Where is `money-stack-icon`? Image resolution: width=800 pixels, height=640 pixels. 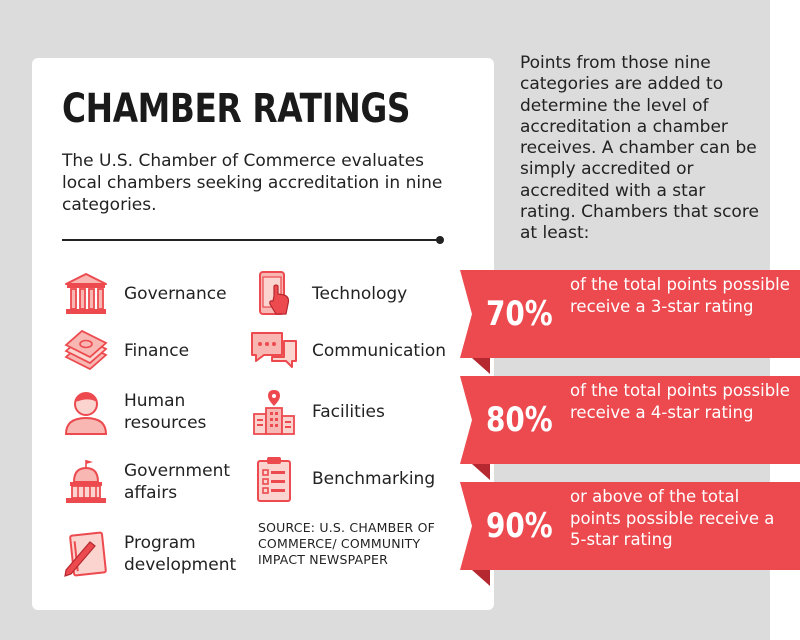
money-stack-icon is located at coordinates (86, 350).